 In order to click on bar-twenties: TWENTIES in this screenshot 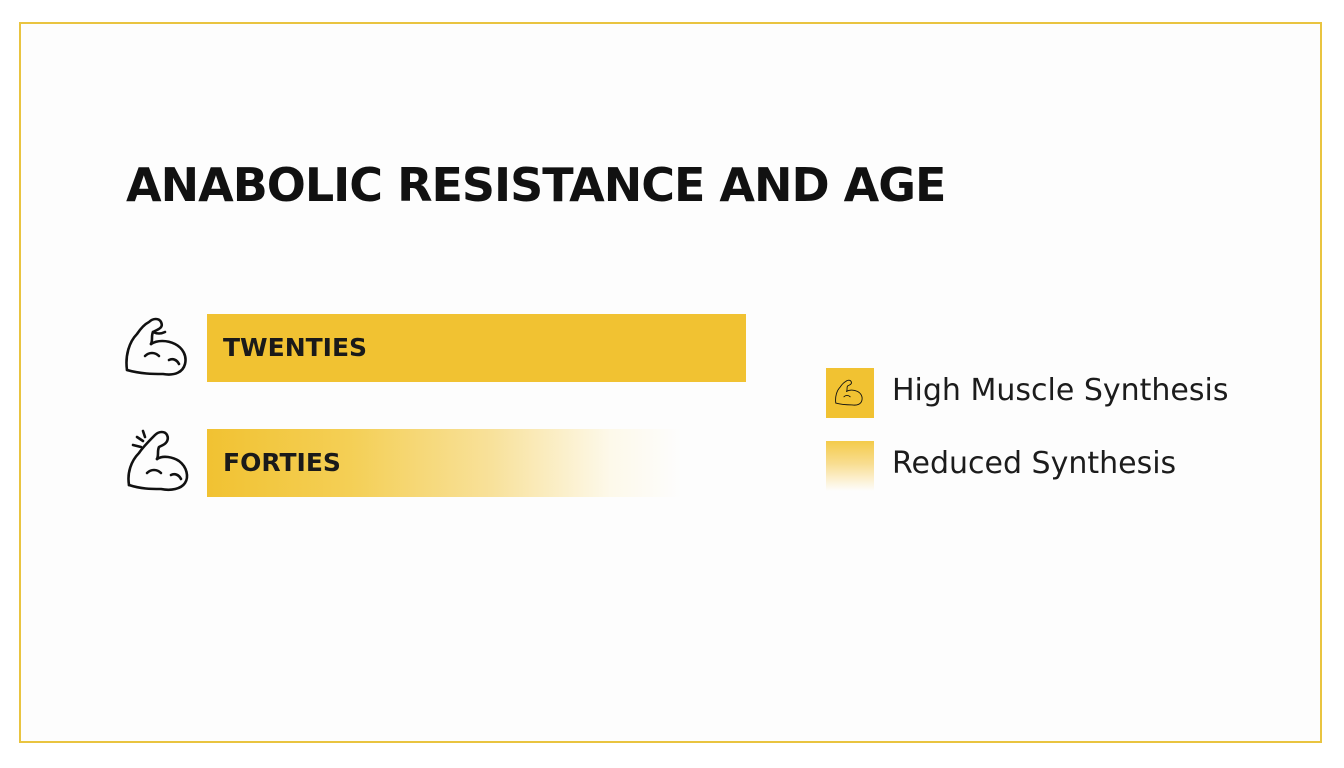, I will do `click(476, 348)`.